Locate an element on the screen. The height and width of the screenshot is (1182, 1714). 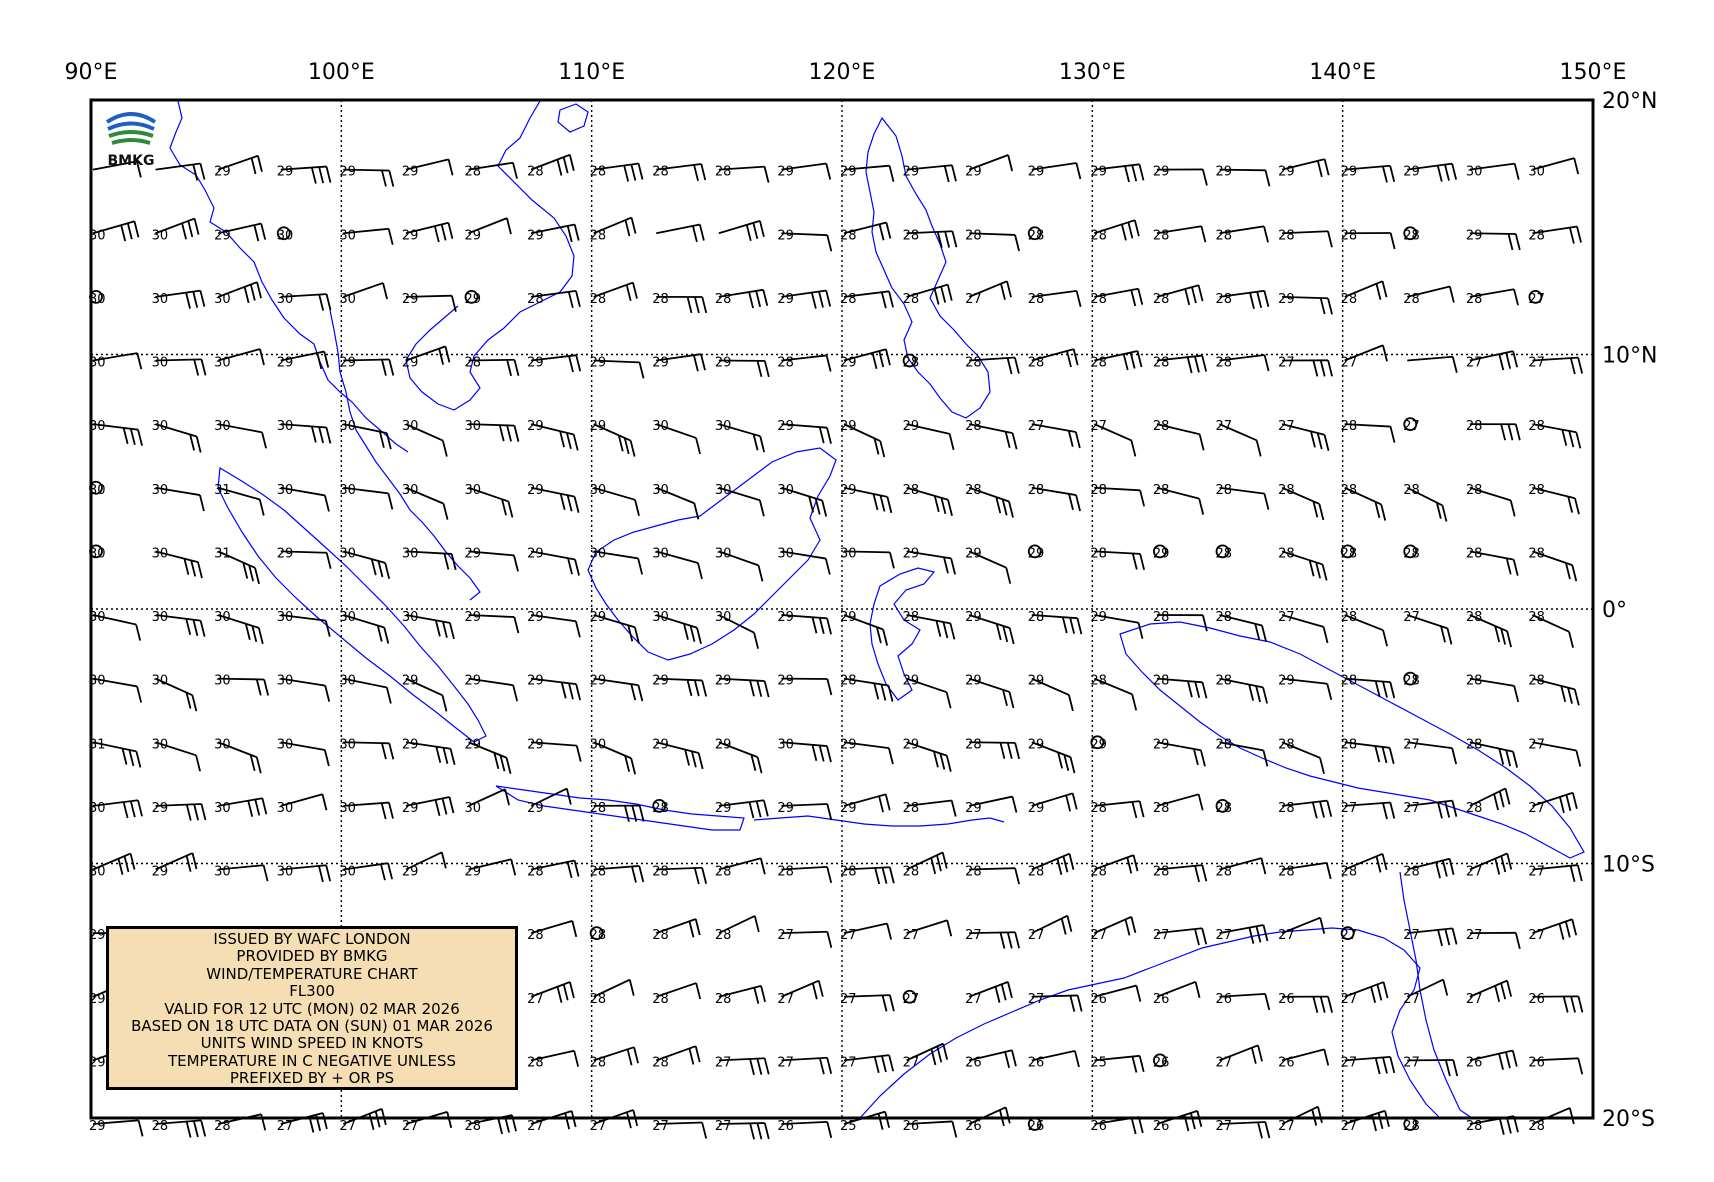
coastline-cape-york is located at coordinates (1436, 995).